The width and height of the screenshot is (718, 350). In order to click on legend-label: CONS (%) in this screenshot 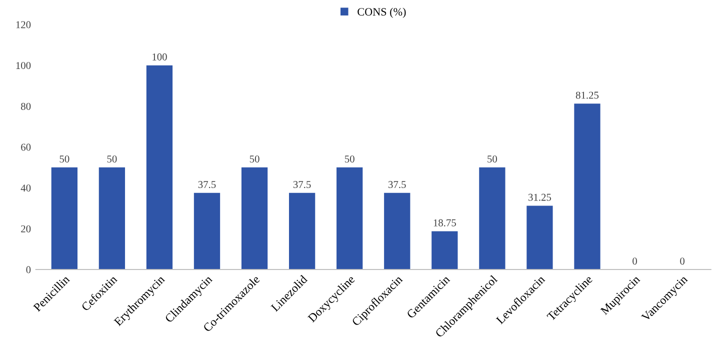, I will do `click(382, 13)`.